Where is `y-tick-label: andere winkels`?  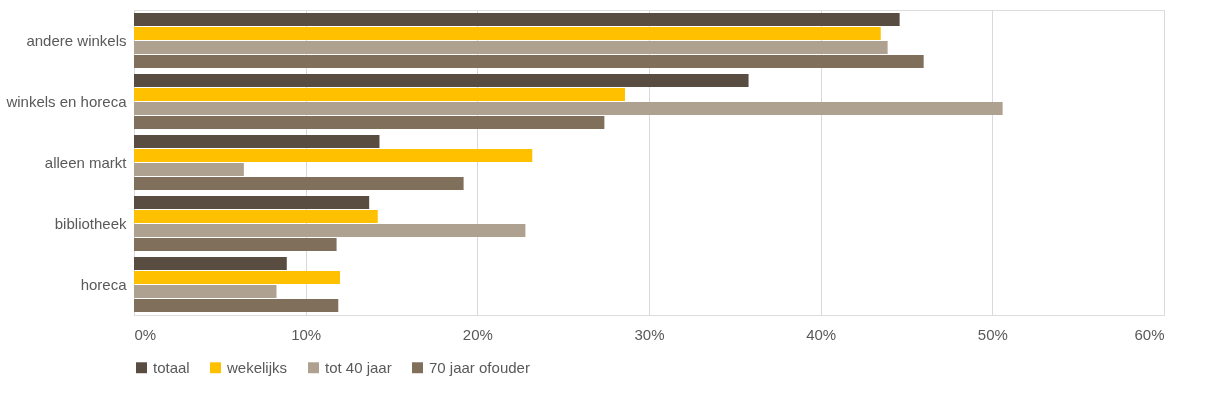 y-tick-label: andere winkels is located at coordinates (76, 40).